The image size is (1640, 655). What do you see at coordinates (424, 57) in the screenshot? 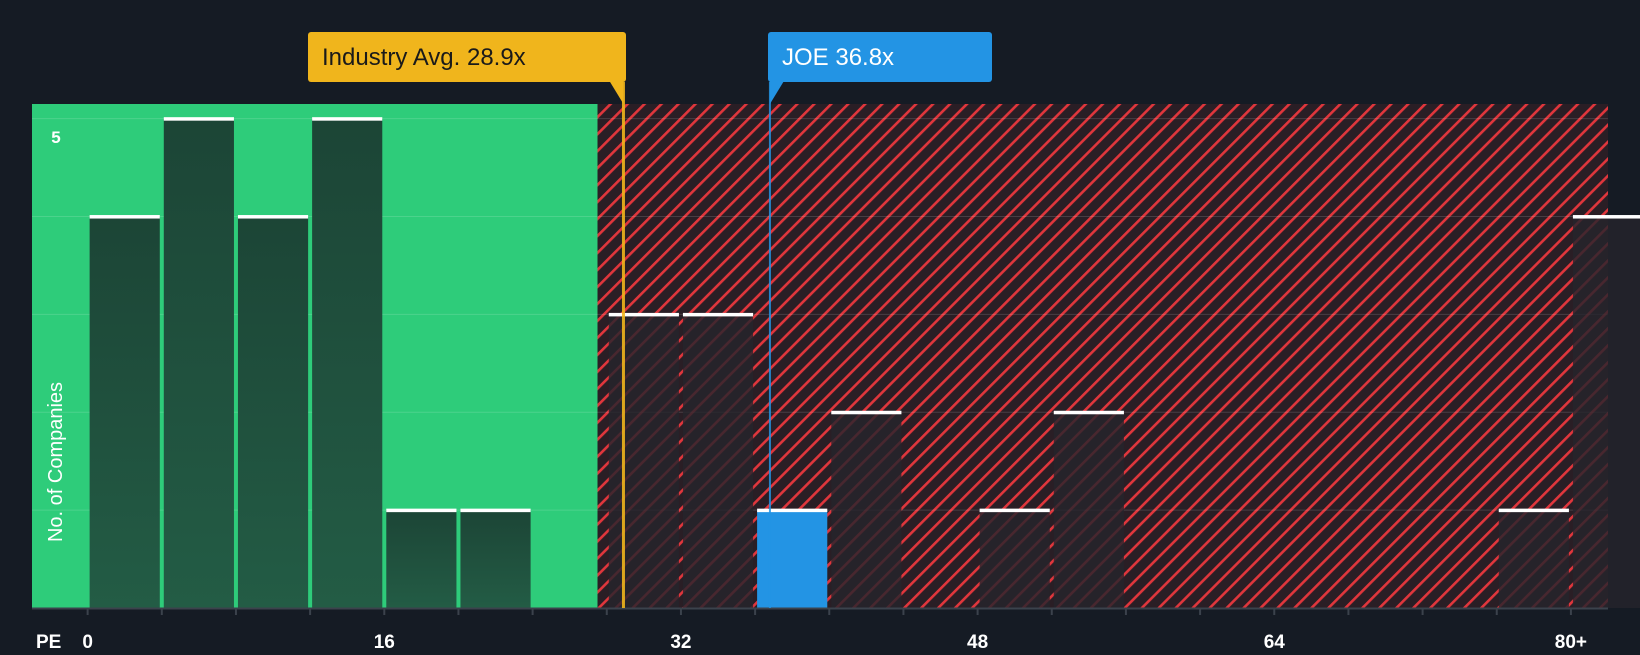
I see `industry-avg-label: Industry Avg. 28.9x` at bounding box center [424, 57].